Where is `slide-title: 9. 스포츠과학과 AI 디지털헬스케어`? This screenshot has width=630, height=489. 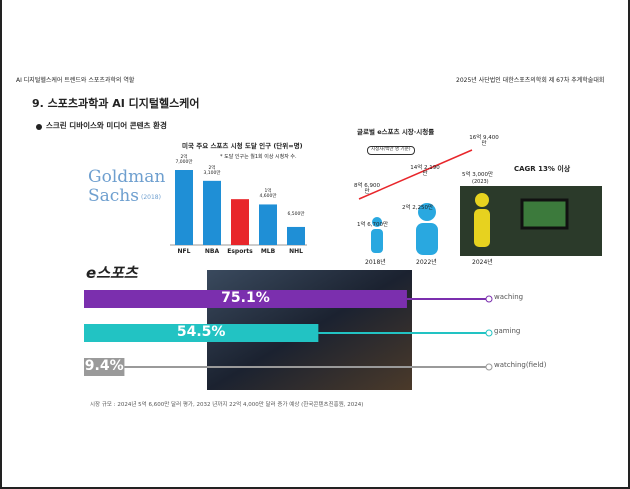
slide-title: 9. 스포츠과학과 AI 디지털헬스케어 is located at coordinates (116, 103).